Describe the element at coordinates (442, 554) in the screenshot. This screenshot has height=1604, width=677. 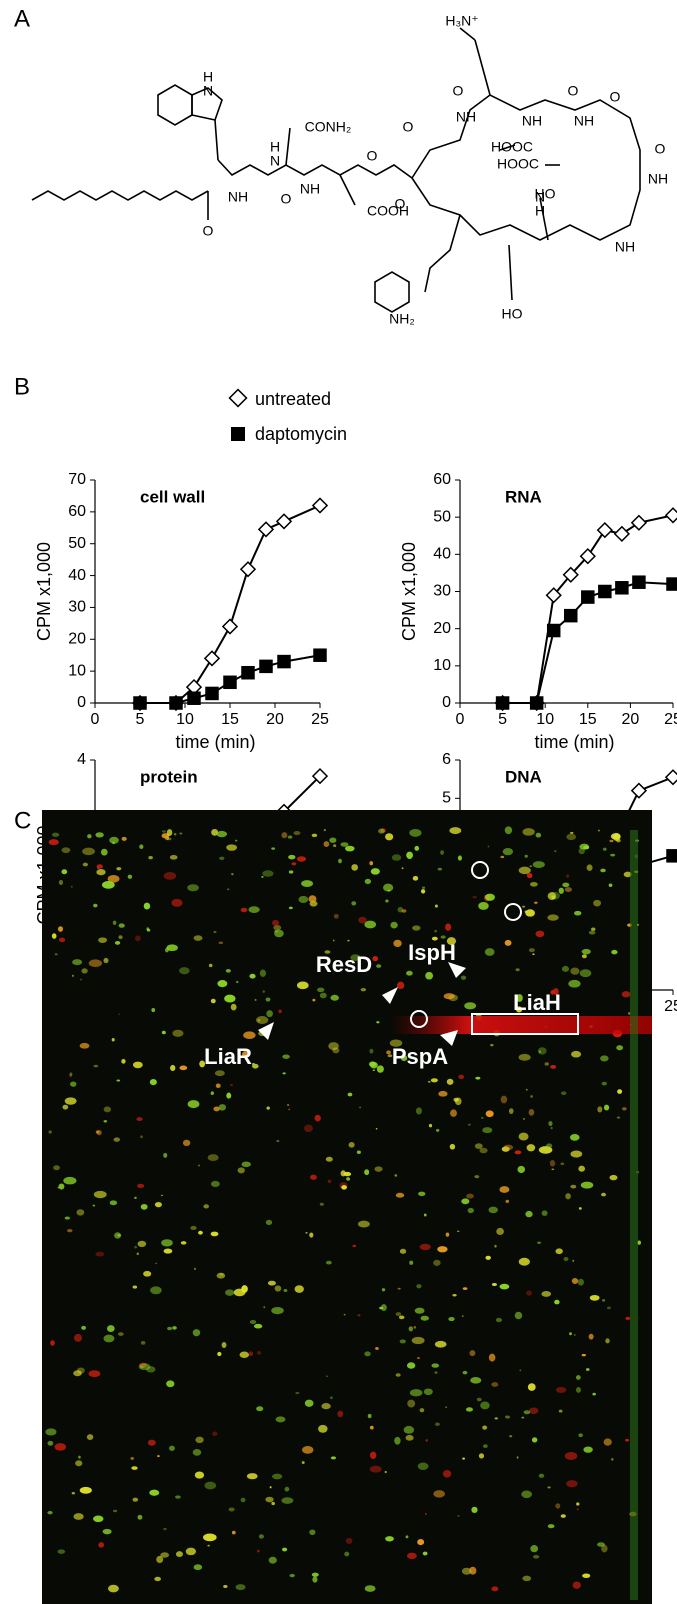
I see `y-tick-label: 40` at that location.